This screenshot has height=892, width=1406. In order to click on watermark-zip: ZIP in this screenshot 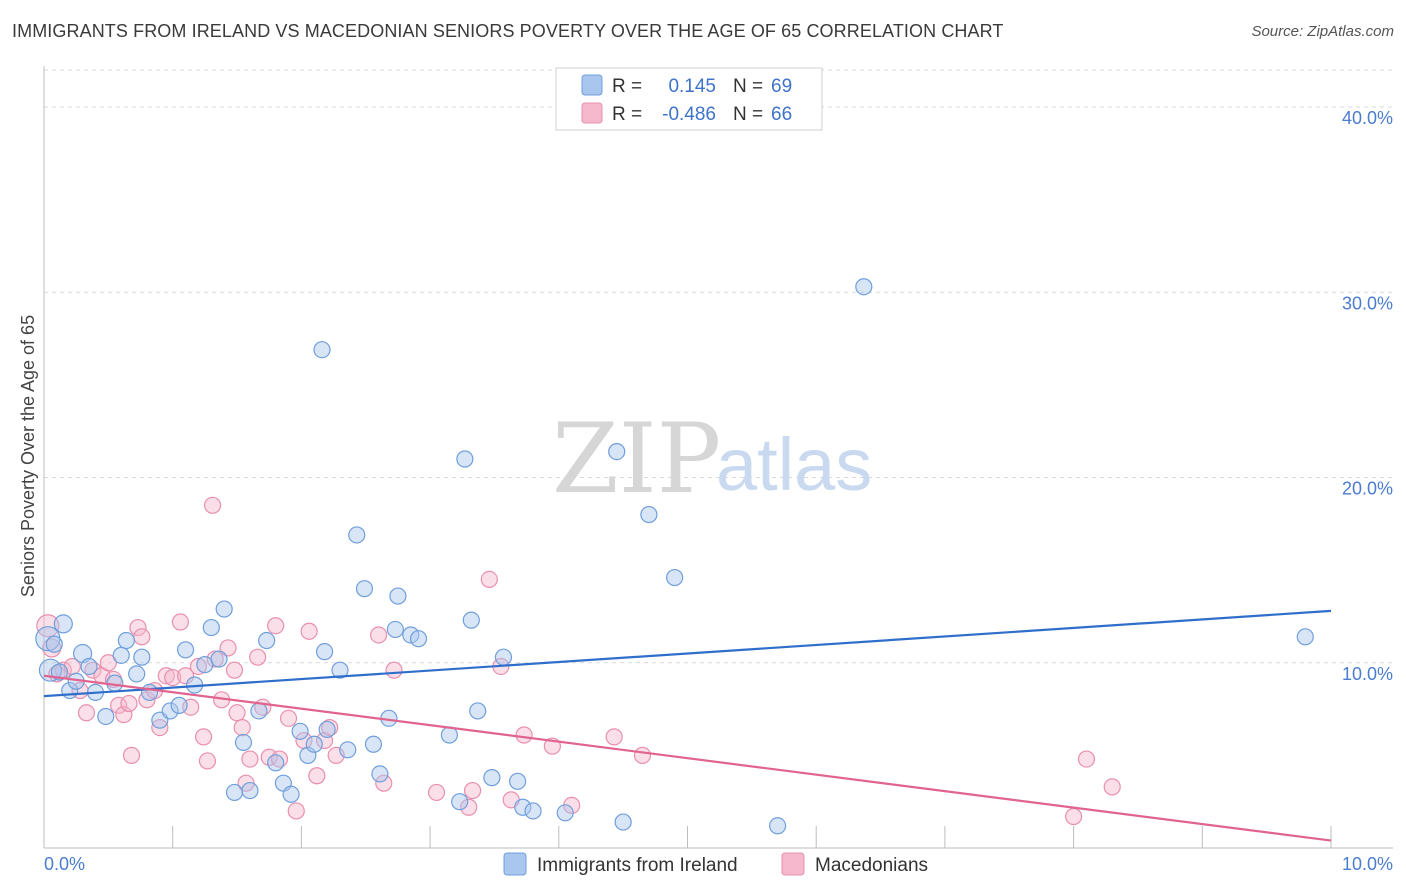, I will do `click(636, 459)`.